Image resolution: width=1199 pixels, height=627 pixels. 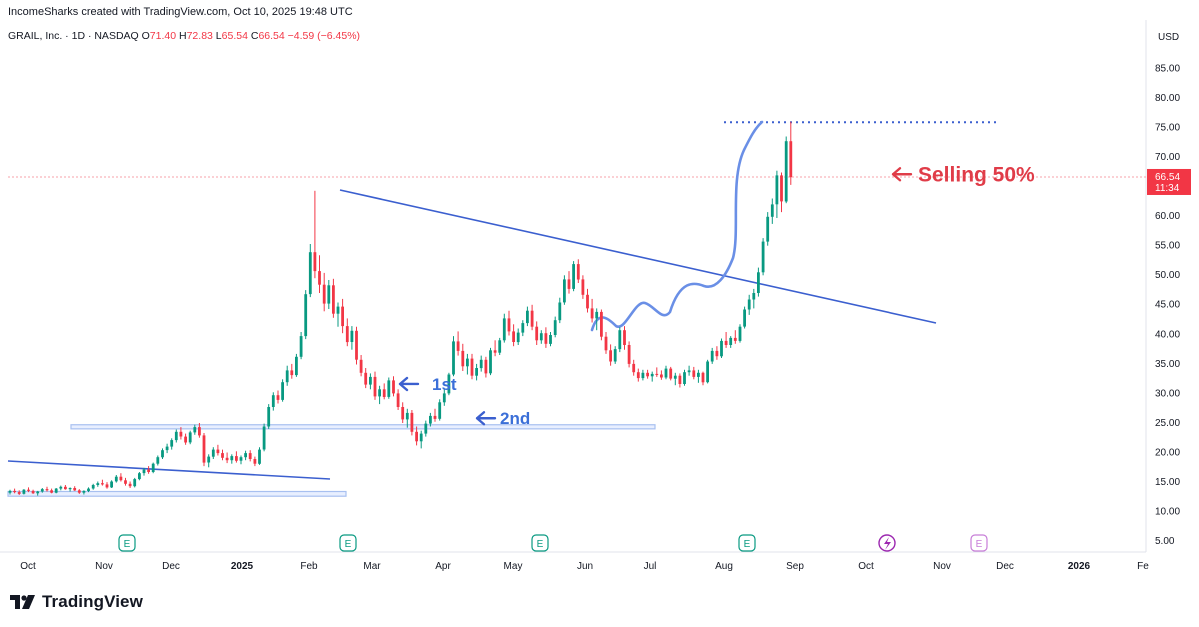 What do you see at coordinates (585, 566) in the screenshot?
I see `x-tick-label: Jun` at bounding box center [585, 566].